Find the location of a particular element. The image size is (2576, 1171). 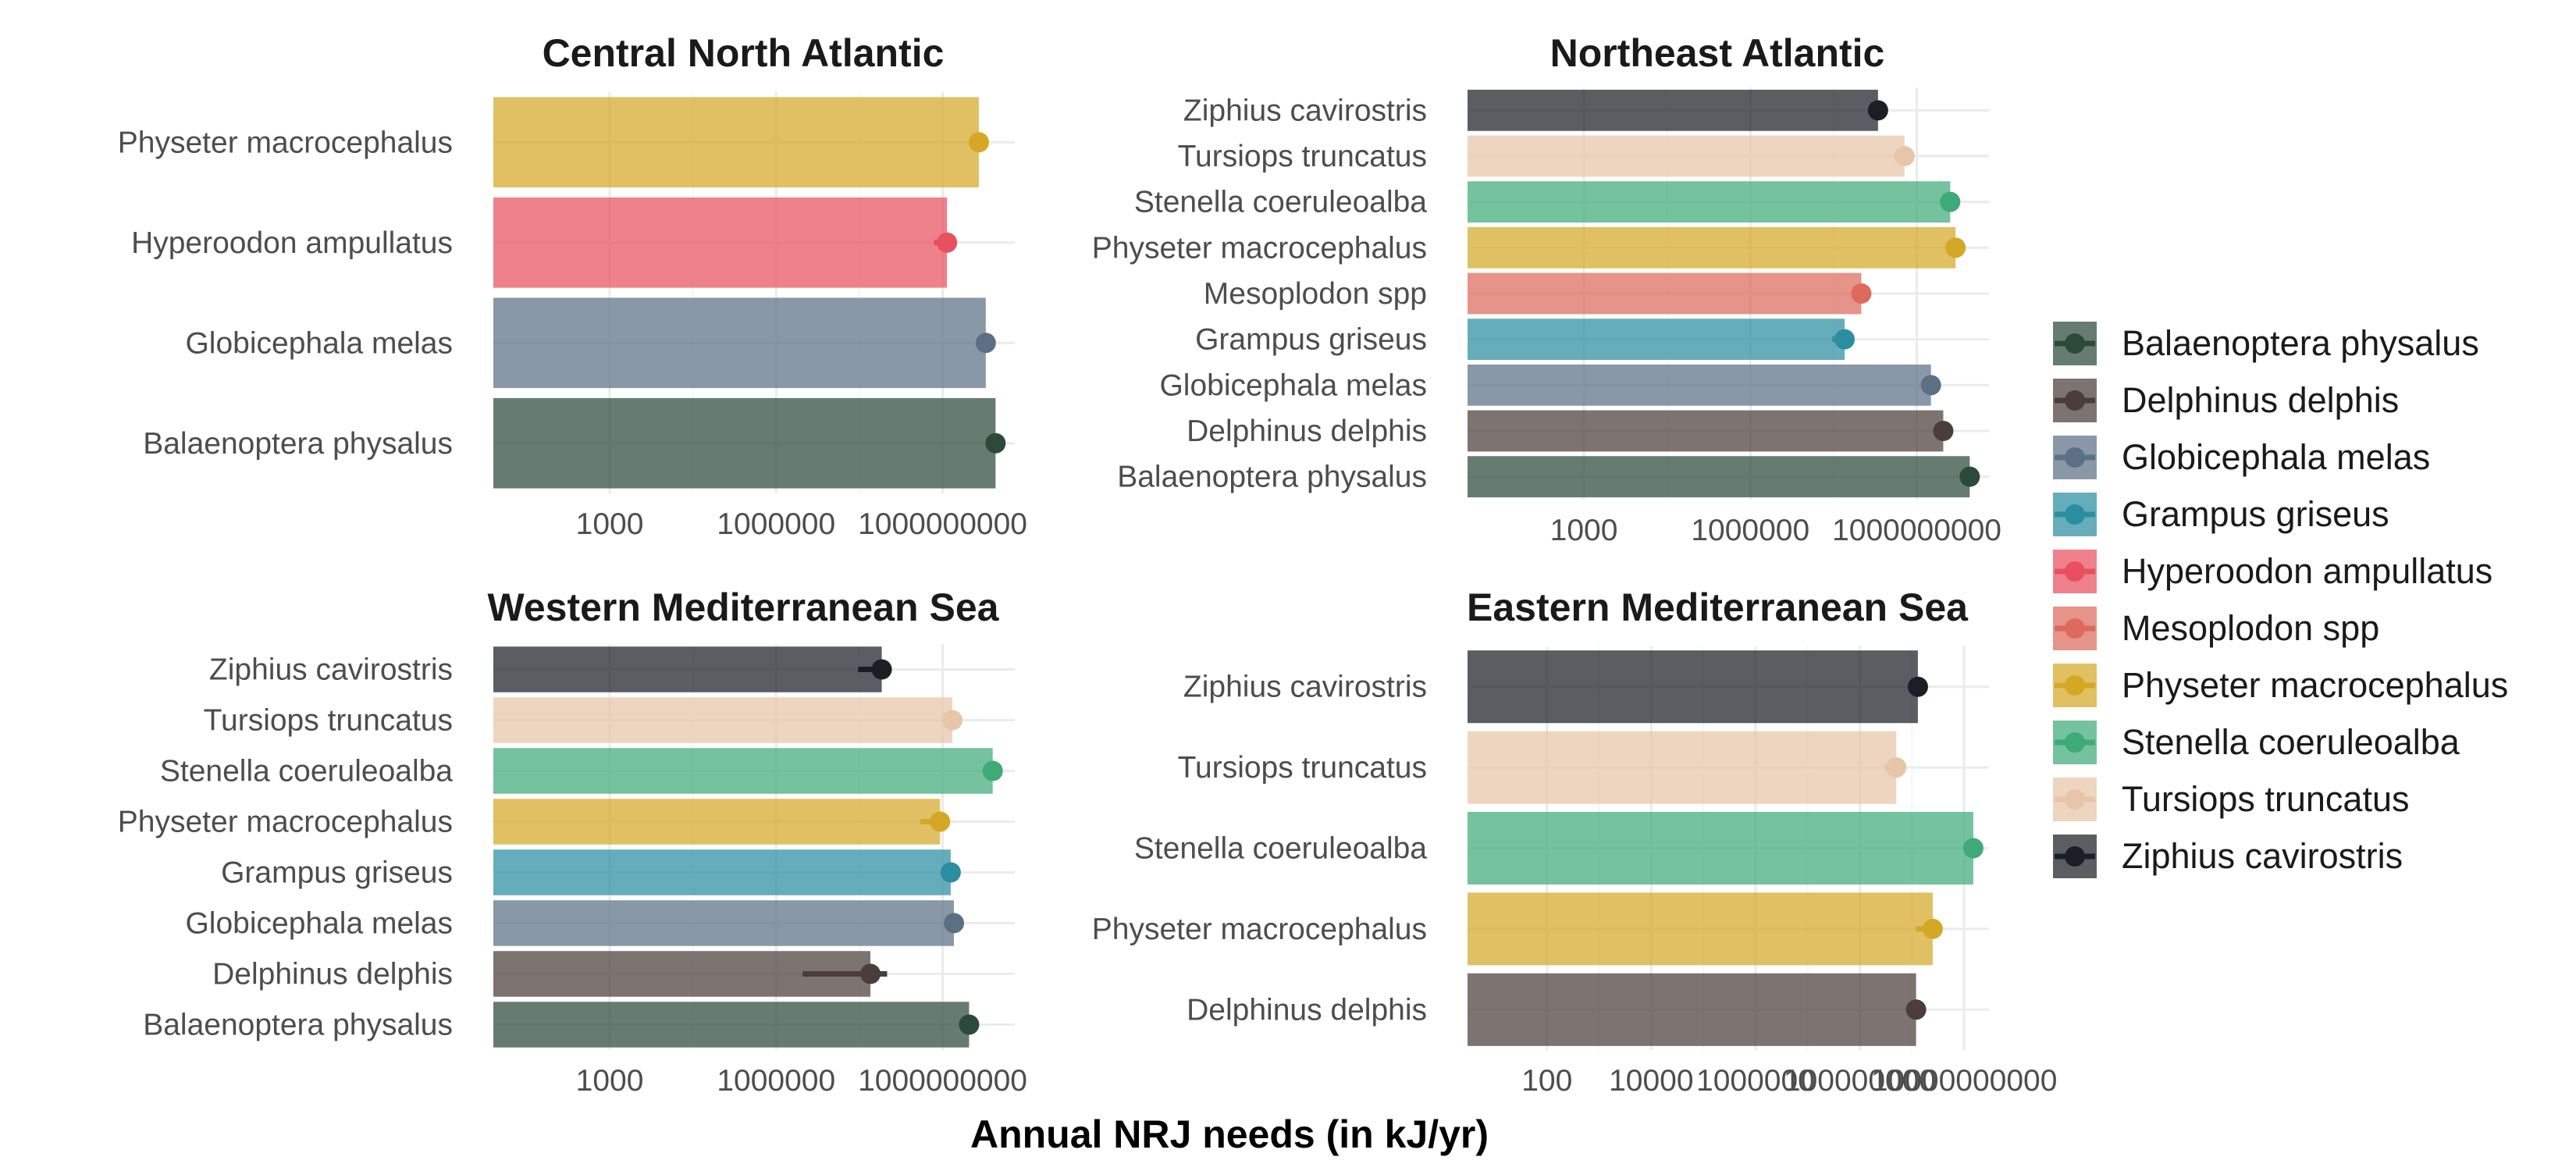

legend-key-globicephala-melas is located at coordinates (2075, 457).